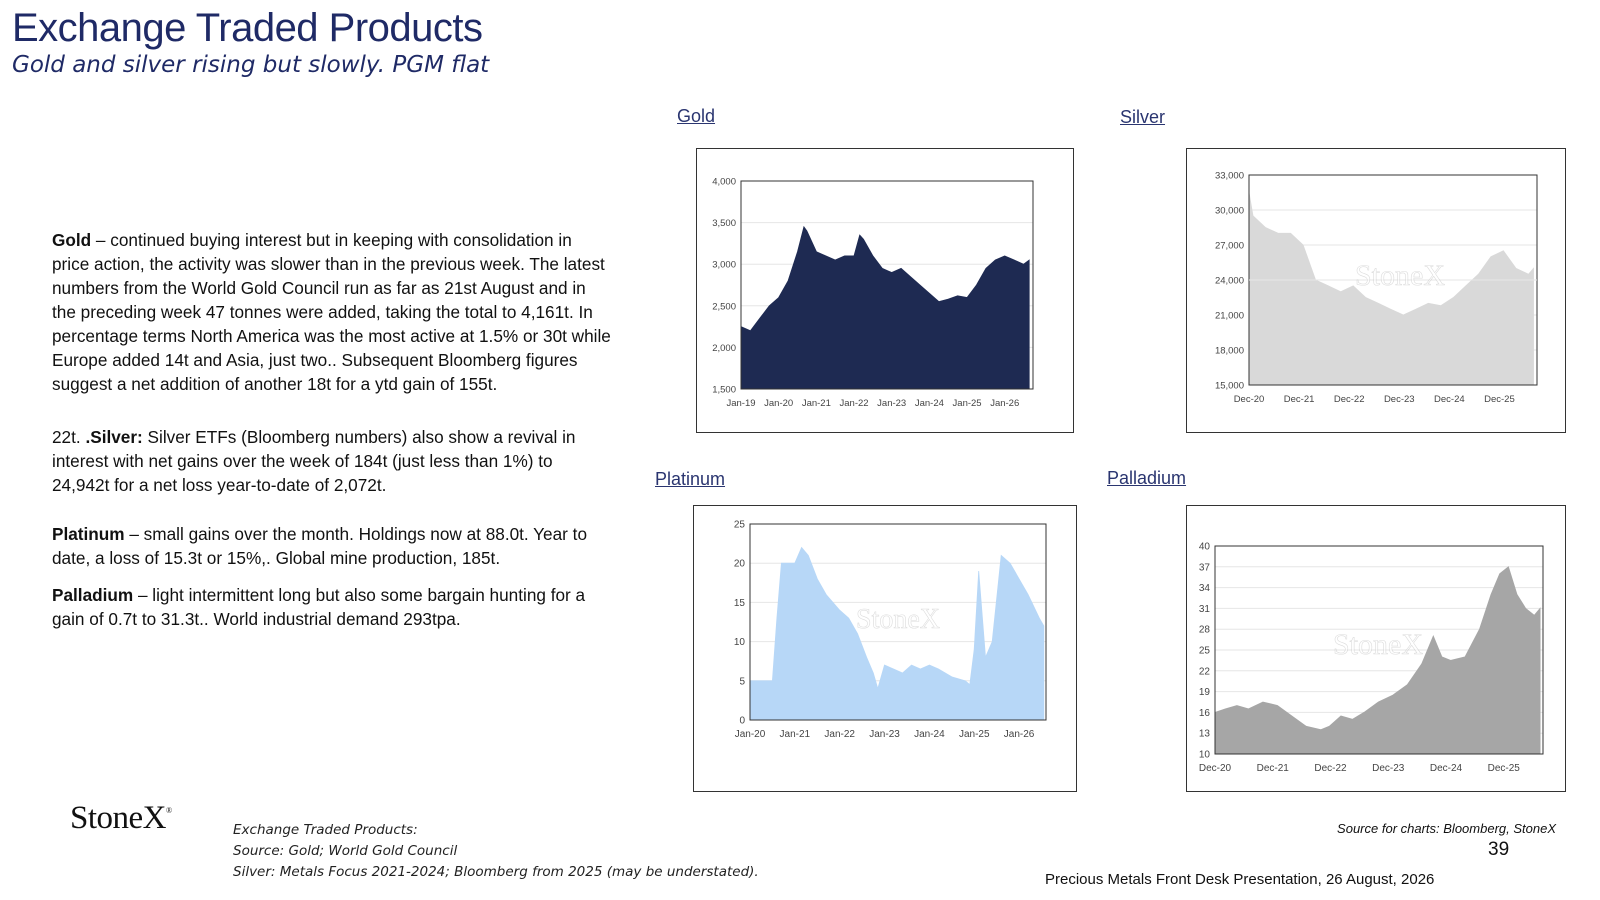 Image resolution: width=1600 pixels, height=900 pixels. What do you see at coordinates (1205, 713) in the screenshot?
I see `palladium-y-tick-label: 16` at bounding box center [1205, 713].